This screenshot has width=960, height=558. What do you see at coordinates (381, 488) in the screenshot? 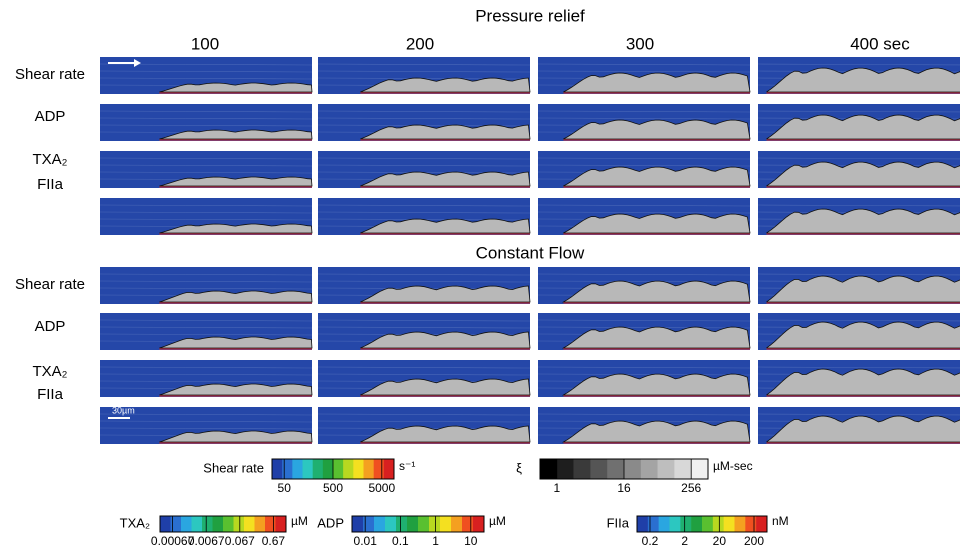
I see `colorbar-tick-label: 5000` at bounding box center [381, 488].